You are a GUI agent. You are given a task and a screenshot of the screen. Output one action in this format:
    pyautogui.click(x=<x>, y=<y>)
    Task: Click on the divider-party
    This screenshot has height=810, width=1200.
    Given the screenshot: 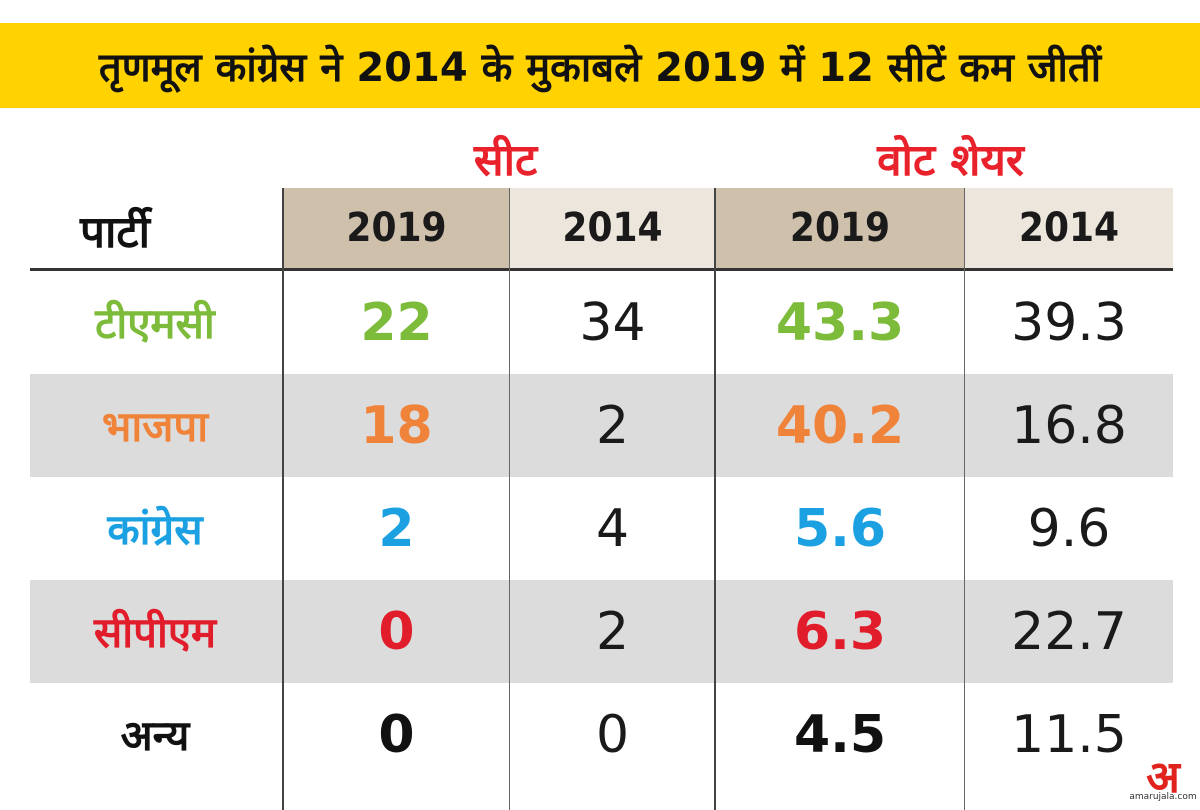 What is the action you would take?
    pyautogui.click(x=283, y=499)
    